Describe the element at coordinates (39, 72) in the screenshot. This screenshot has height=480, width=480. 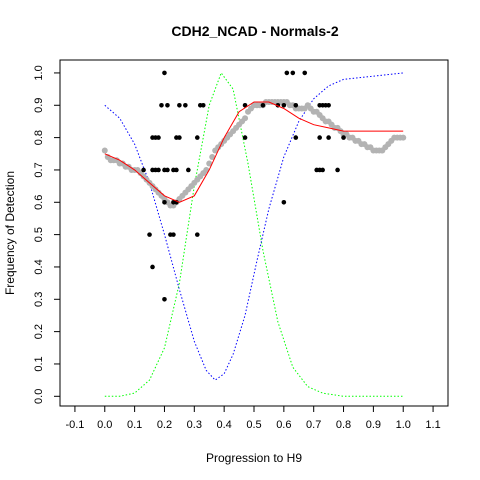
I see `y-tick-label: 1.0` at that location.